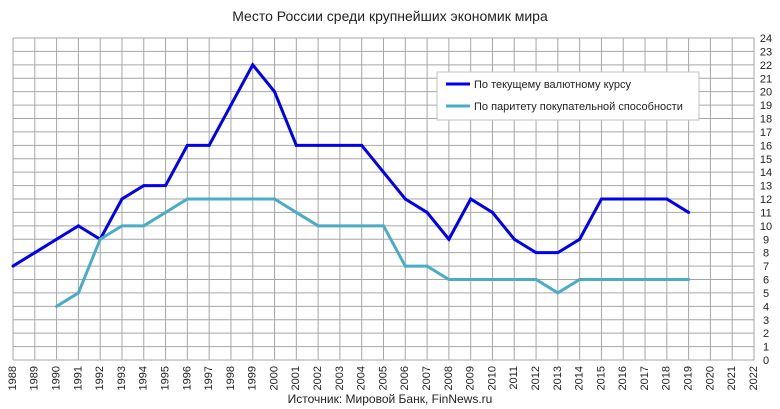 The width and height of the screenshot is (780, 409). Describe the element at coordinates (766, 187) in the screenshot. I see `y-tick-label: 13` at that location.